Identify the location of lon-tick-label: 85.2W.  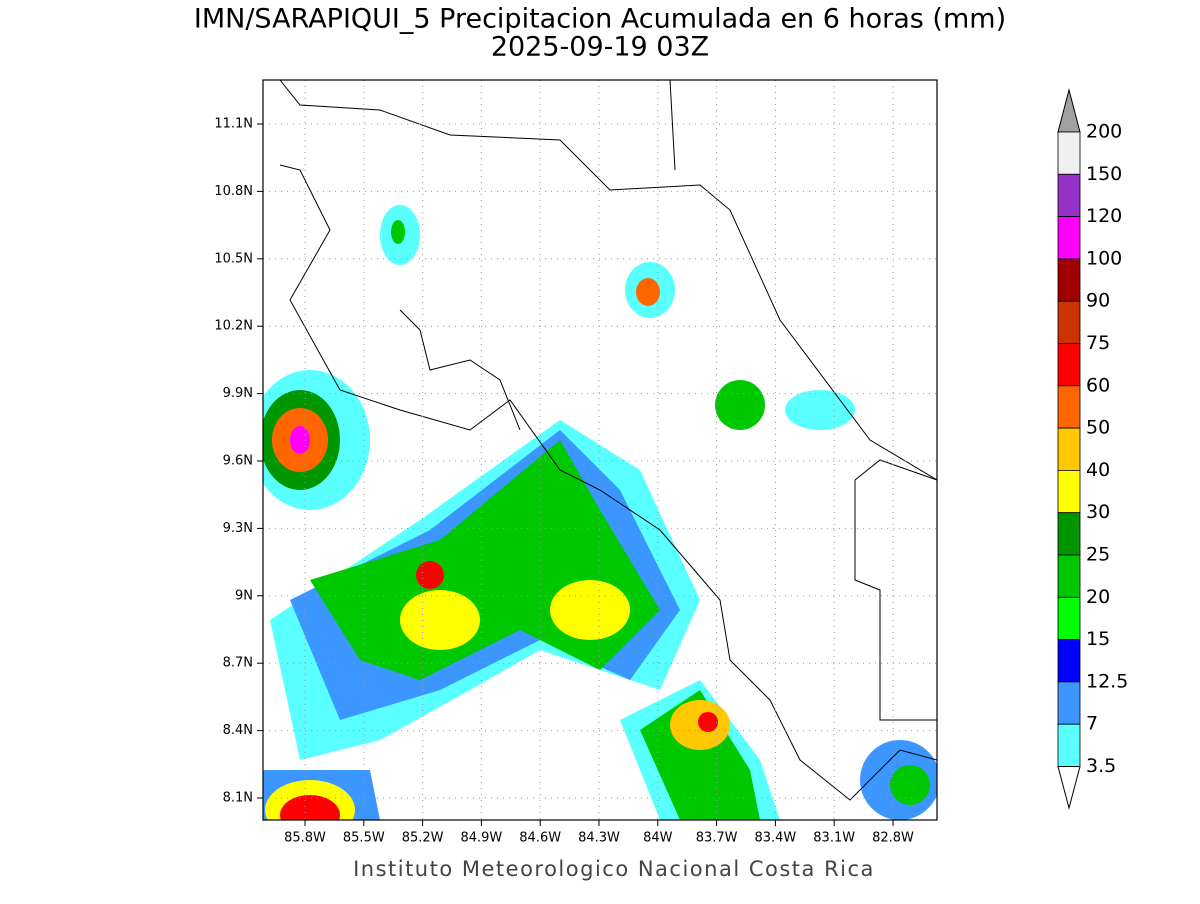
(423, 838).